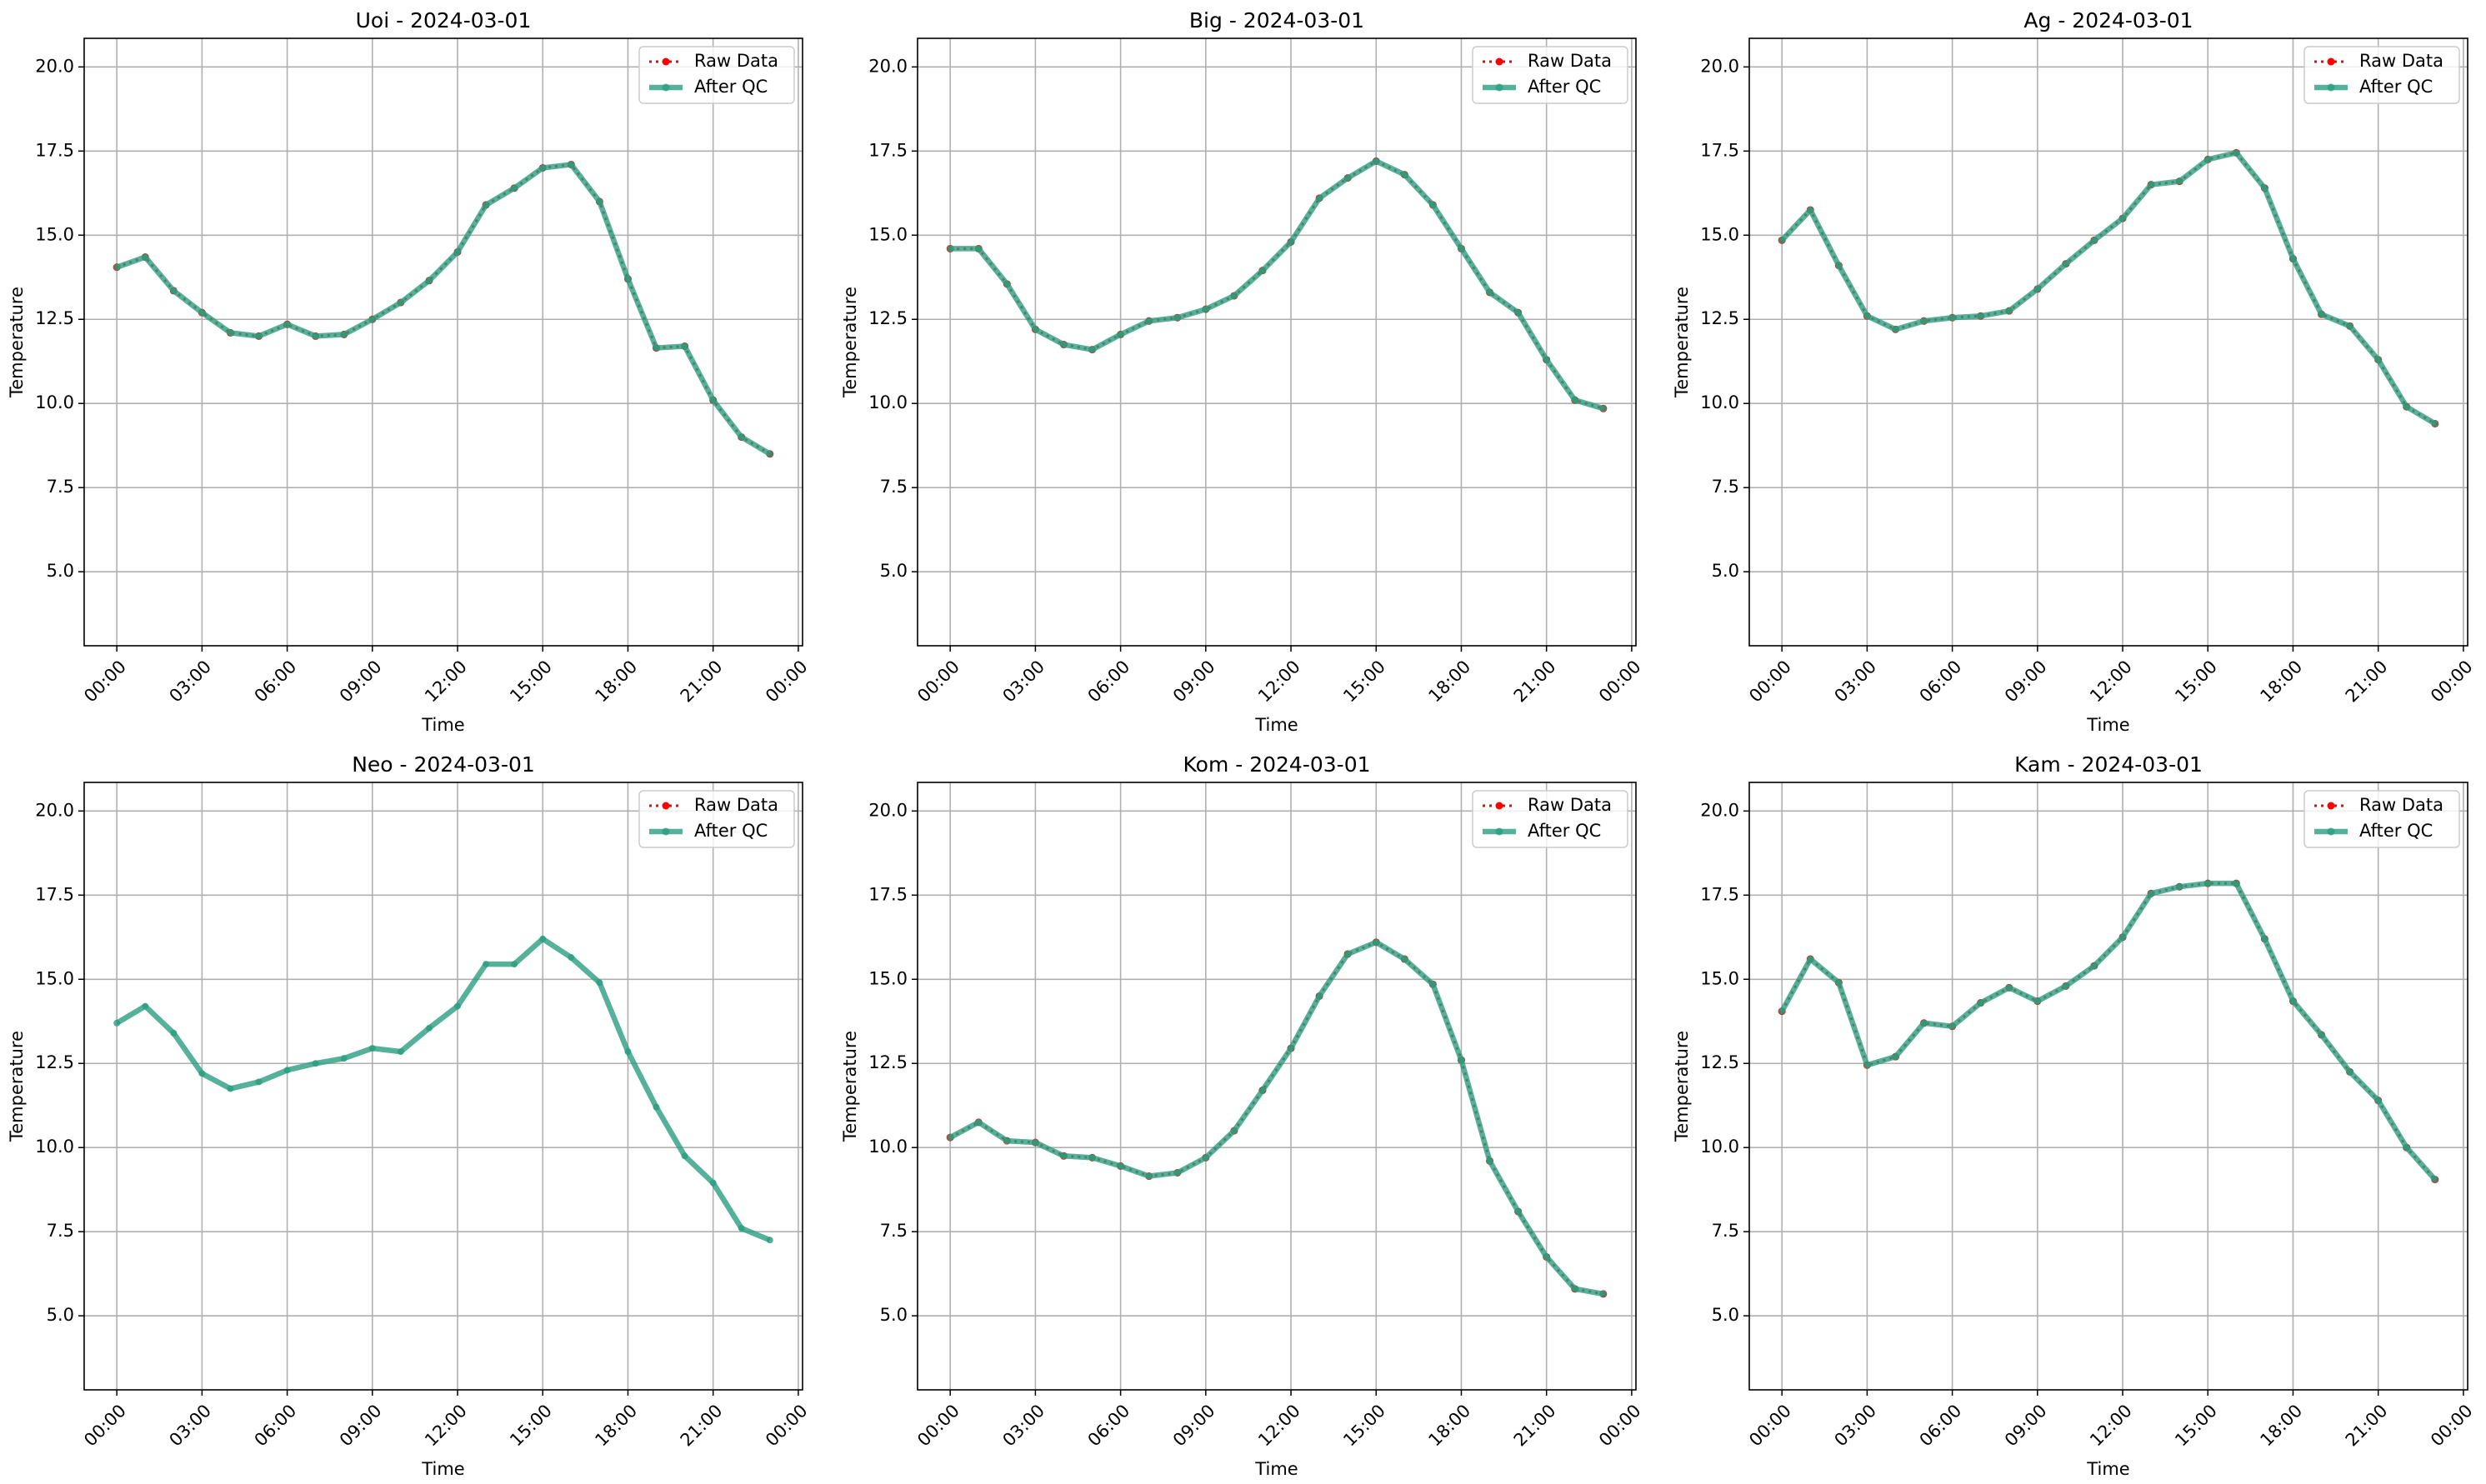 This screenshot has width=2486, height=1484. I want to click on subplot-title: Kom - 2024-03-01, so click(1277, 764).